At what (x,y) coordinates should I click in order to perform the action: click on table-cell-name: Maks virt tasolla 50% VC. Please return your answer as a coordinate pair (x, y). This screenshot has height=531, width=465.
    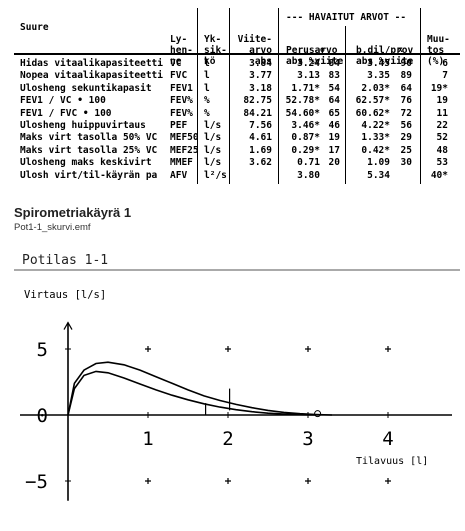
    Looking at the image, I should click on (89, 138).